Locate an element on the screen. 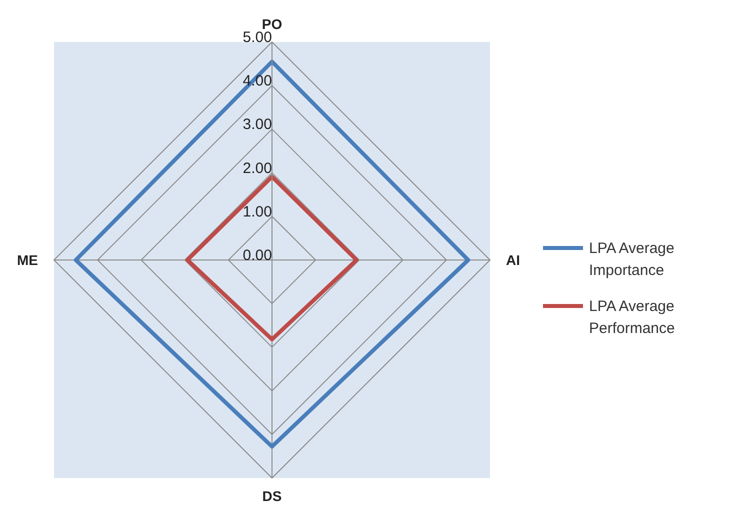 The image size is (745, 518). y-tick-label: 3.00 is located at coordinates (257, 125).